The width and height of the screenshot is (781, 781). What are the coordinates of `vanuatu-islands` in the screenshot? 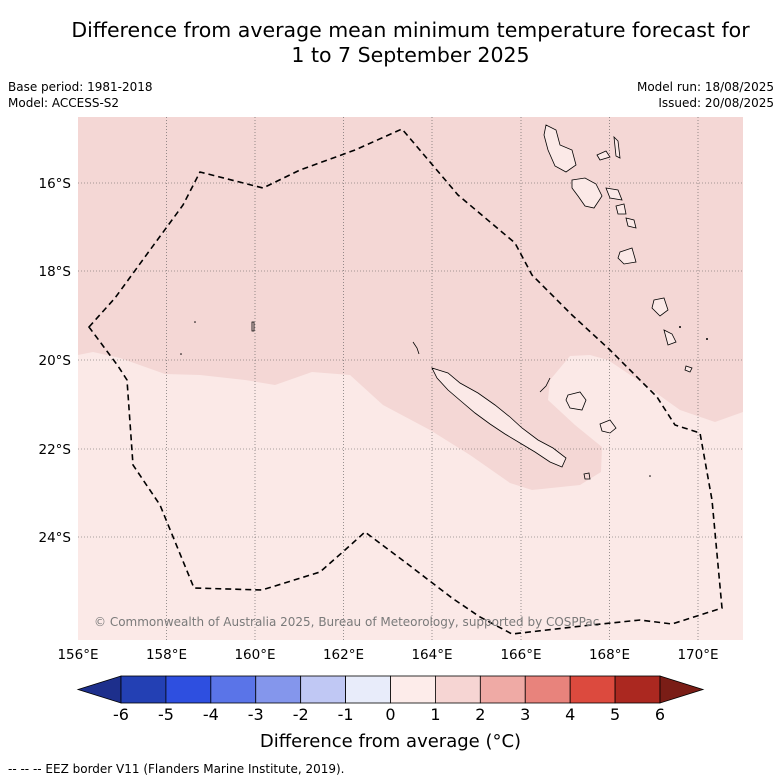 It's located at (618, 248).